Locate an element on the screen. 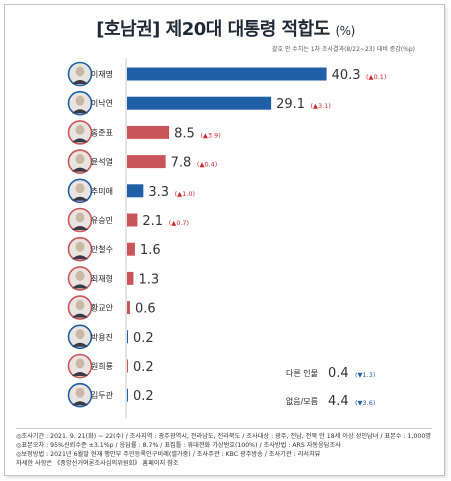 The image size is (451, 481). extra-value: 4.4 is located at coordinates (338, 401).